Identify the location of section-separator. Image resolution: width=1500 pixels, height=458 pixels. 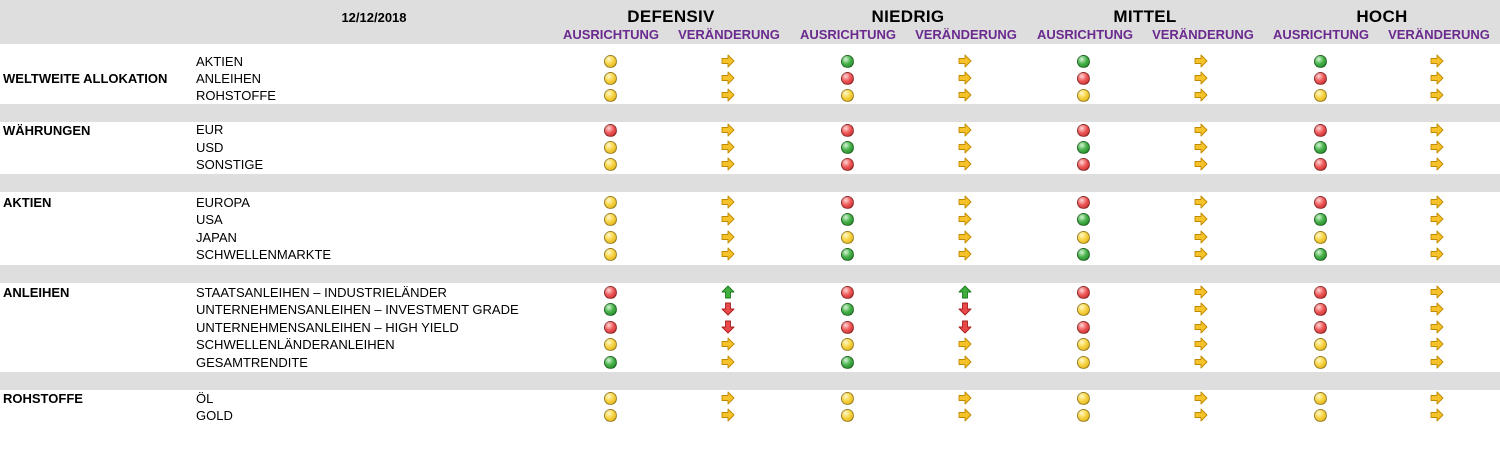
(750, 274).